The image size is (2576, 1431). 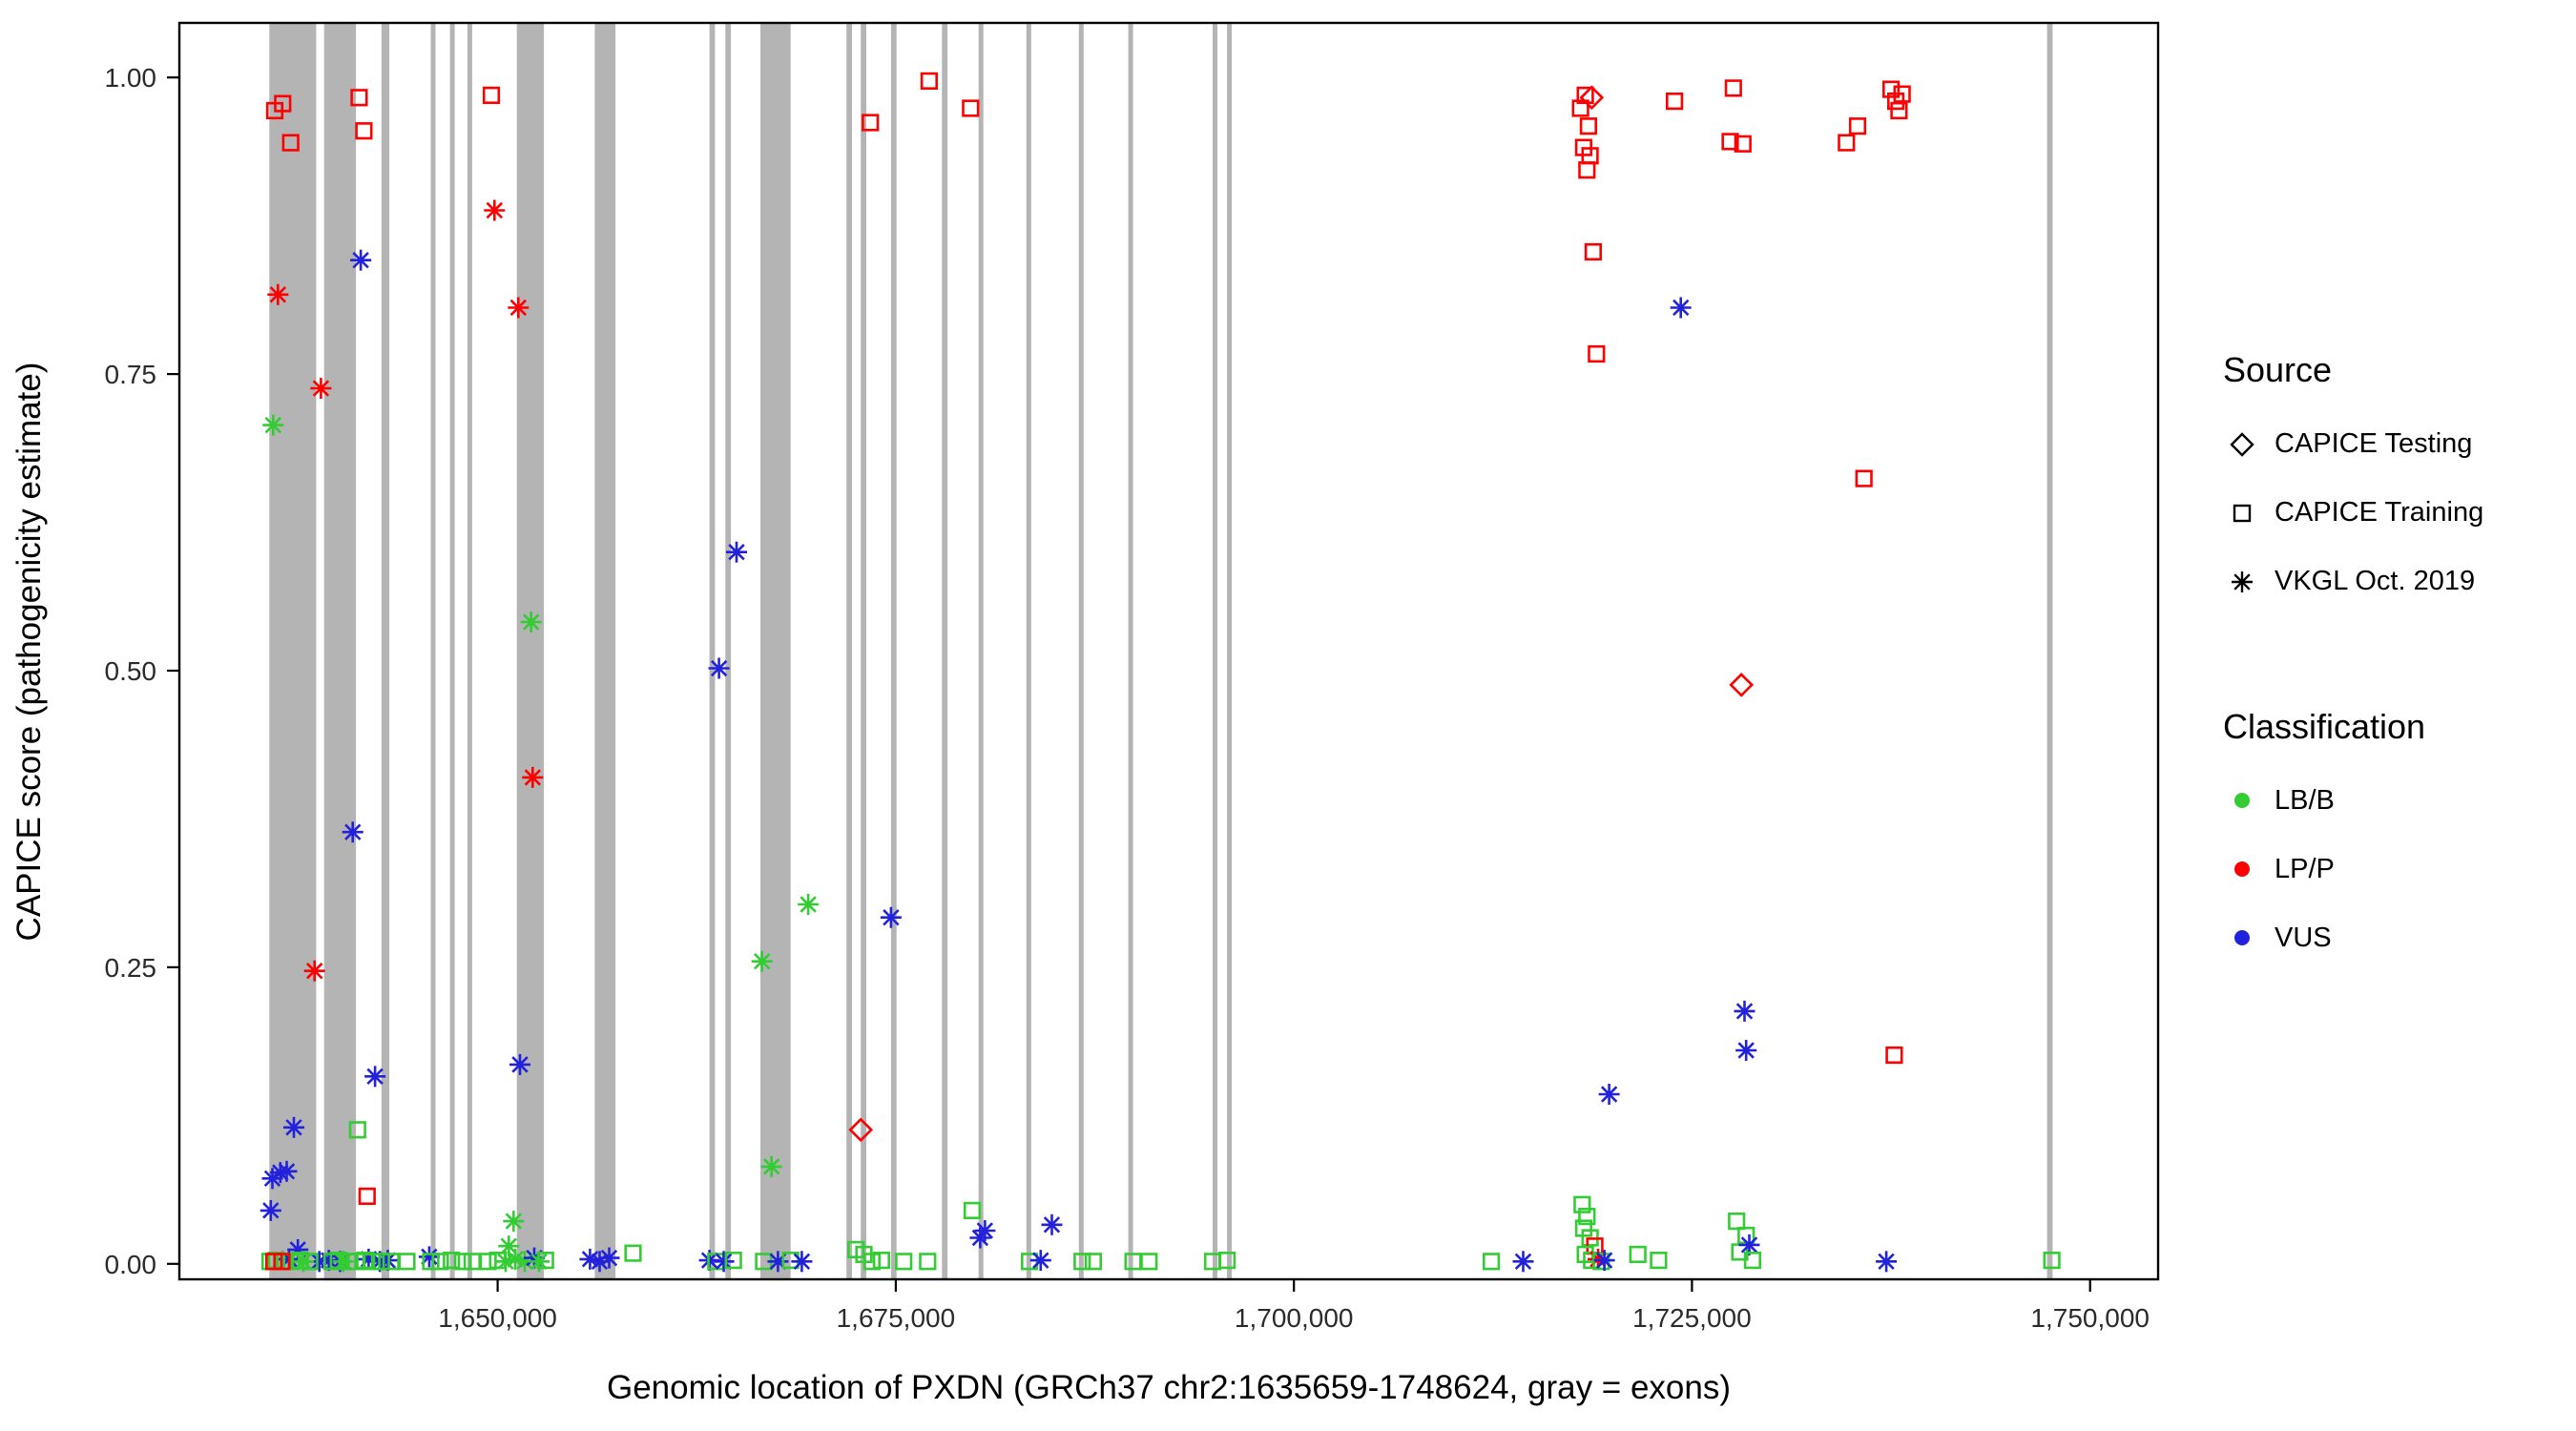 What do you see at coordinates (2305, 868) in the screenshot?
I see `legend-label-lpp: LP/P` at bounding box center [2305, 868].